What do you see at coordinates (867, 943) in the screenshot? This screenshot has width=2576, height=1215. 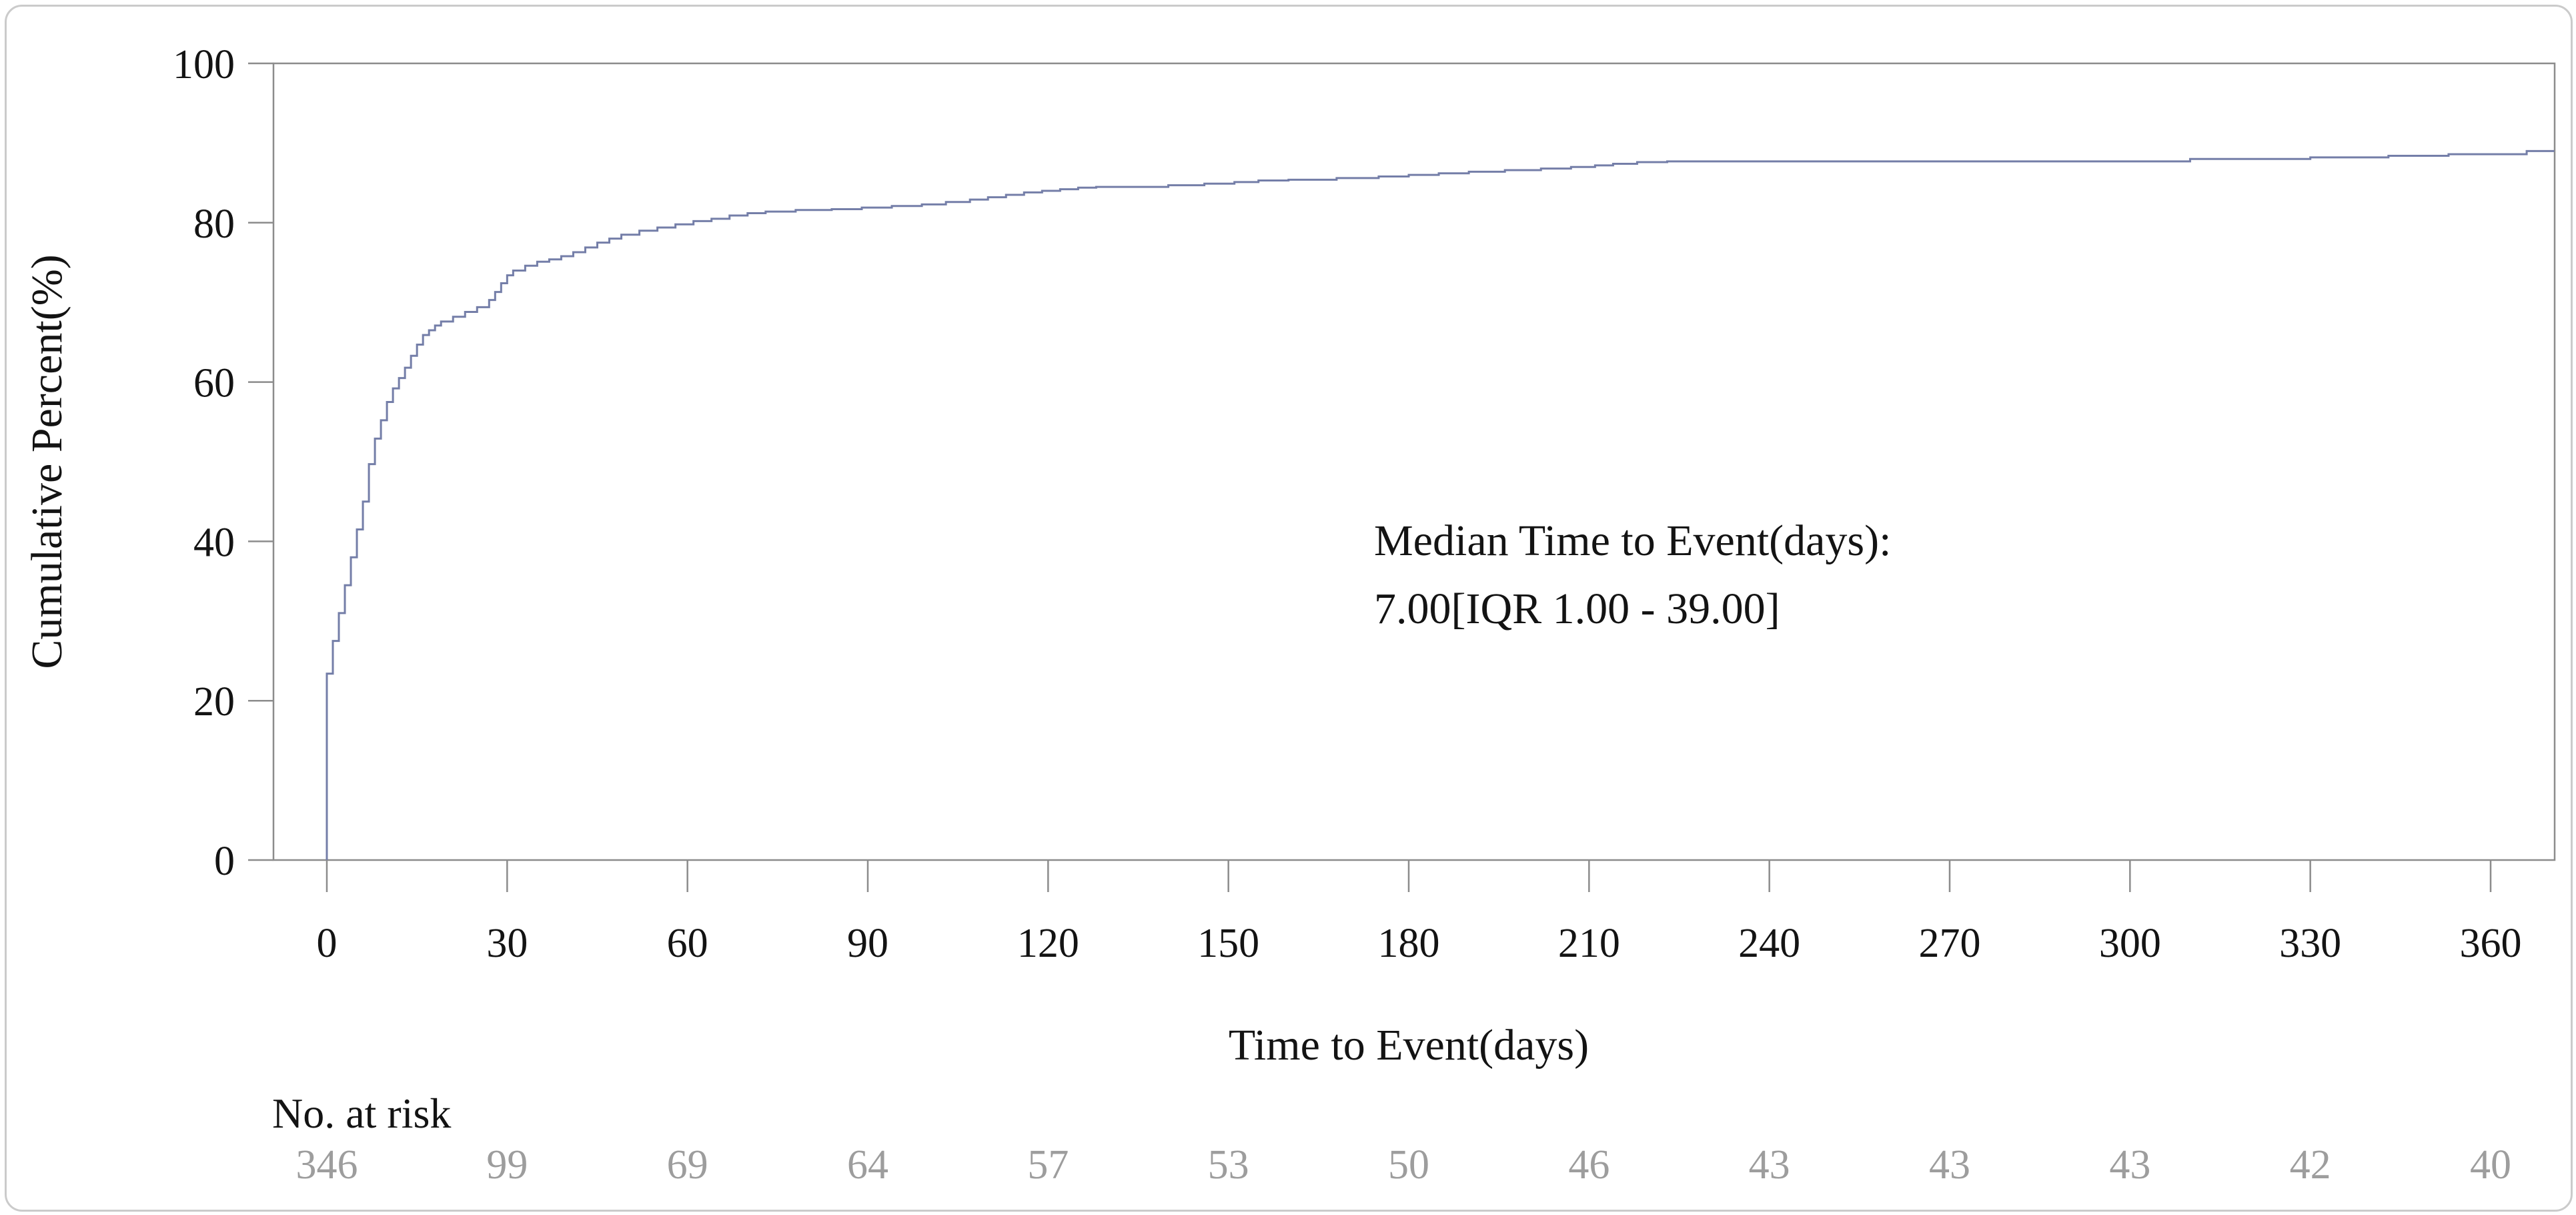 I see `x-tick-label: 90` at bounding box center [867, 943].